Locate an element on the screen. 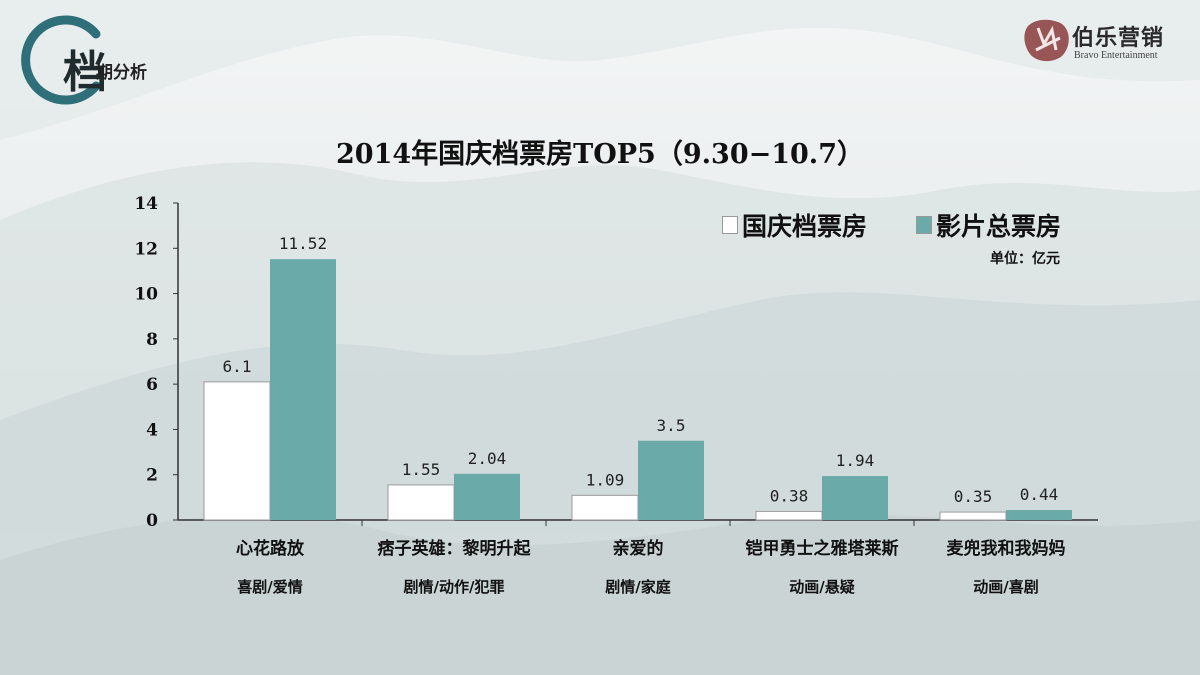 The width and height of the screenshot is (1200, 675). legend-label-total: 影片总票房 is located at coordinates (999, 226).